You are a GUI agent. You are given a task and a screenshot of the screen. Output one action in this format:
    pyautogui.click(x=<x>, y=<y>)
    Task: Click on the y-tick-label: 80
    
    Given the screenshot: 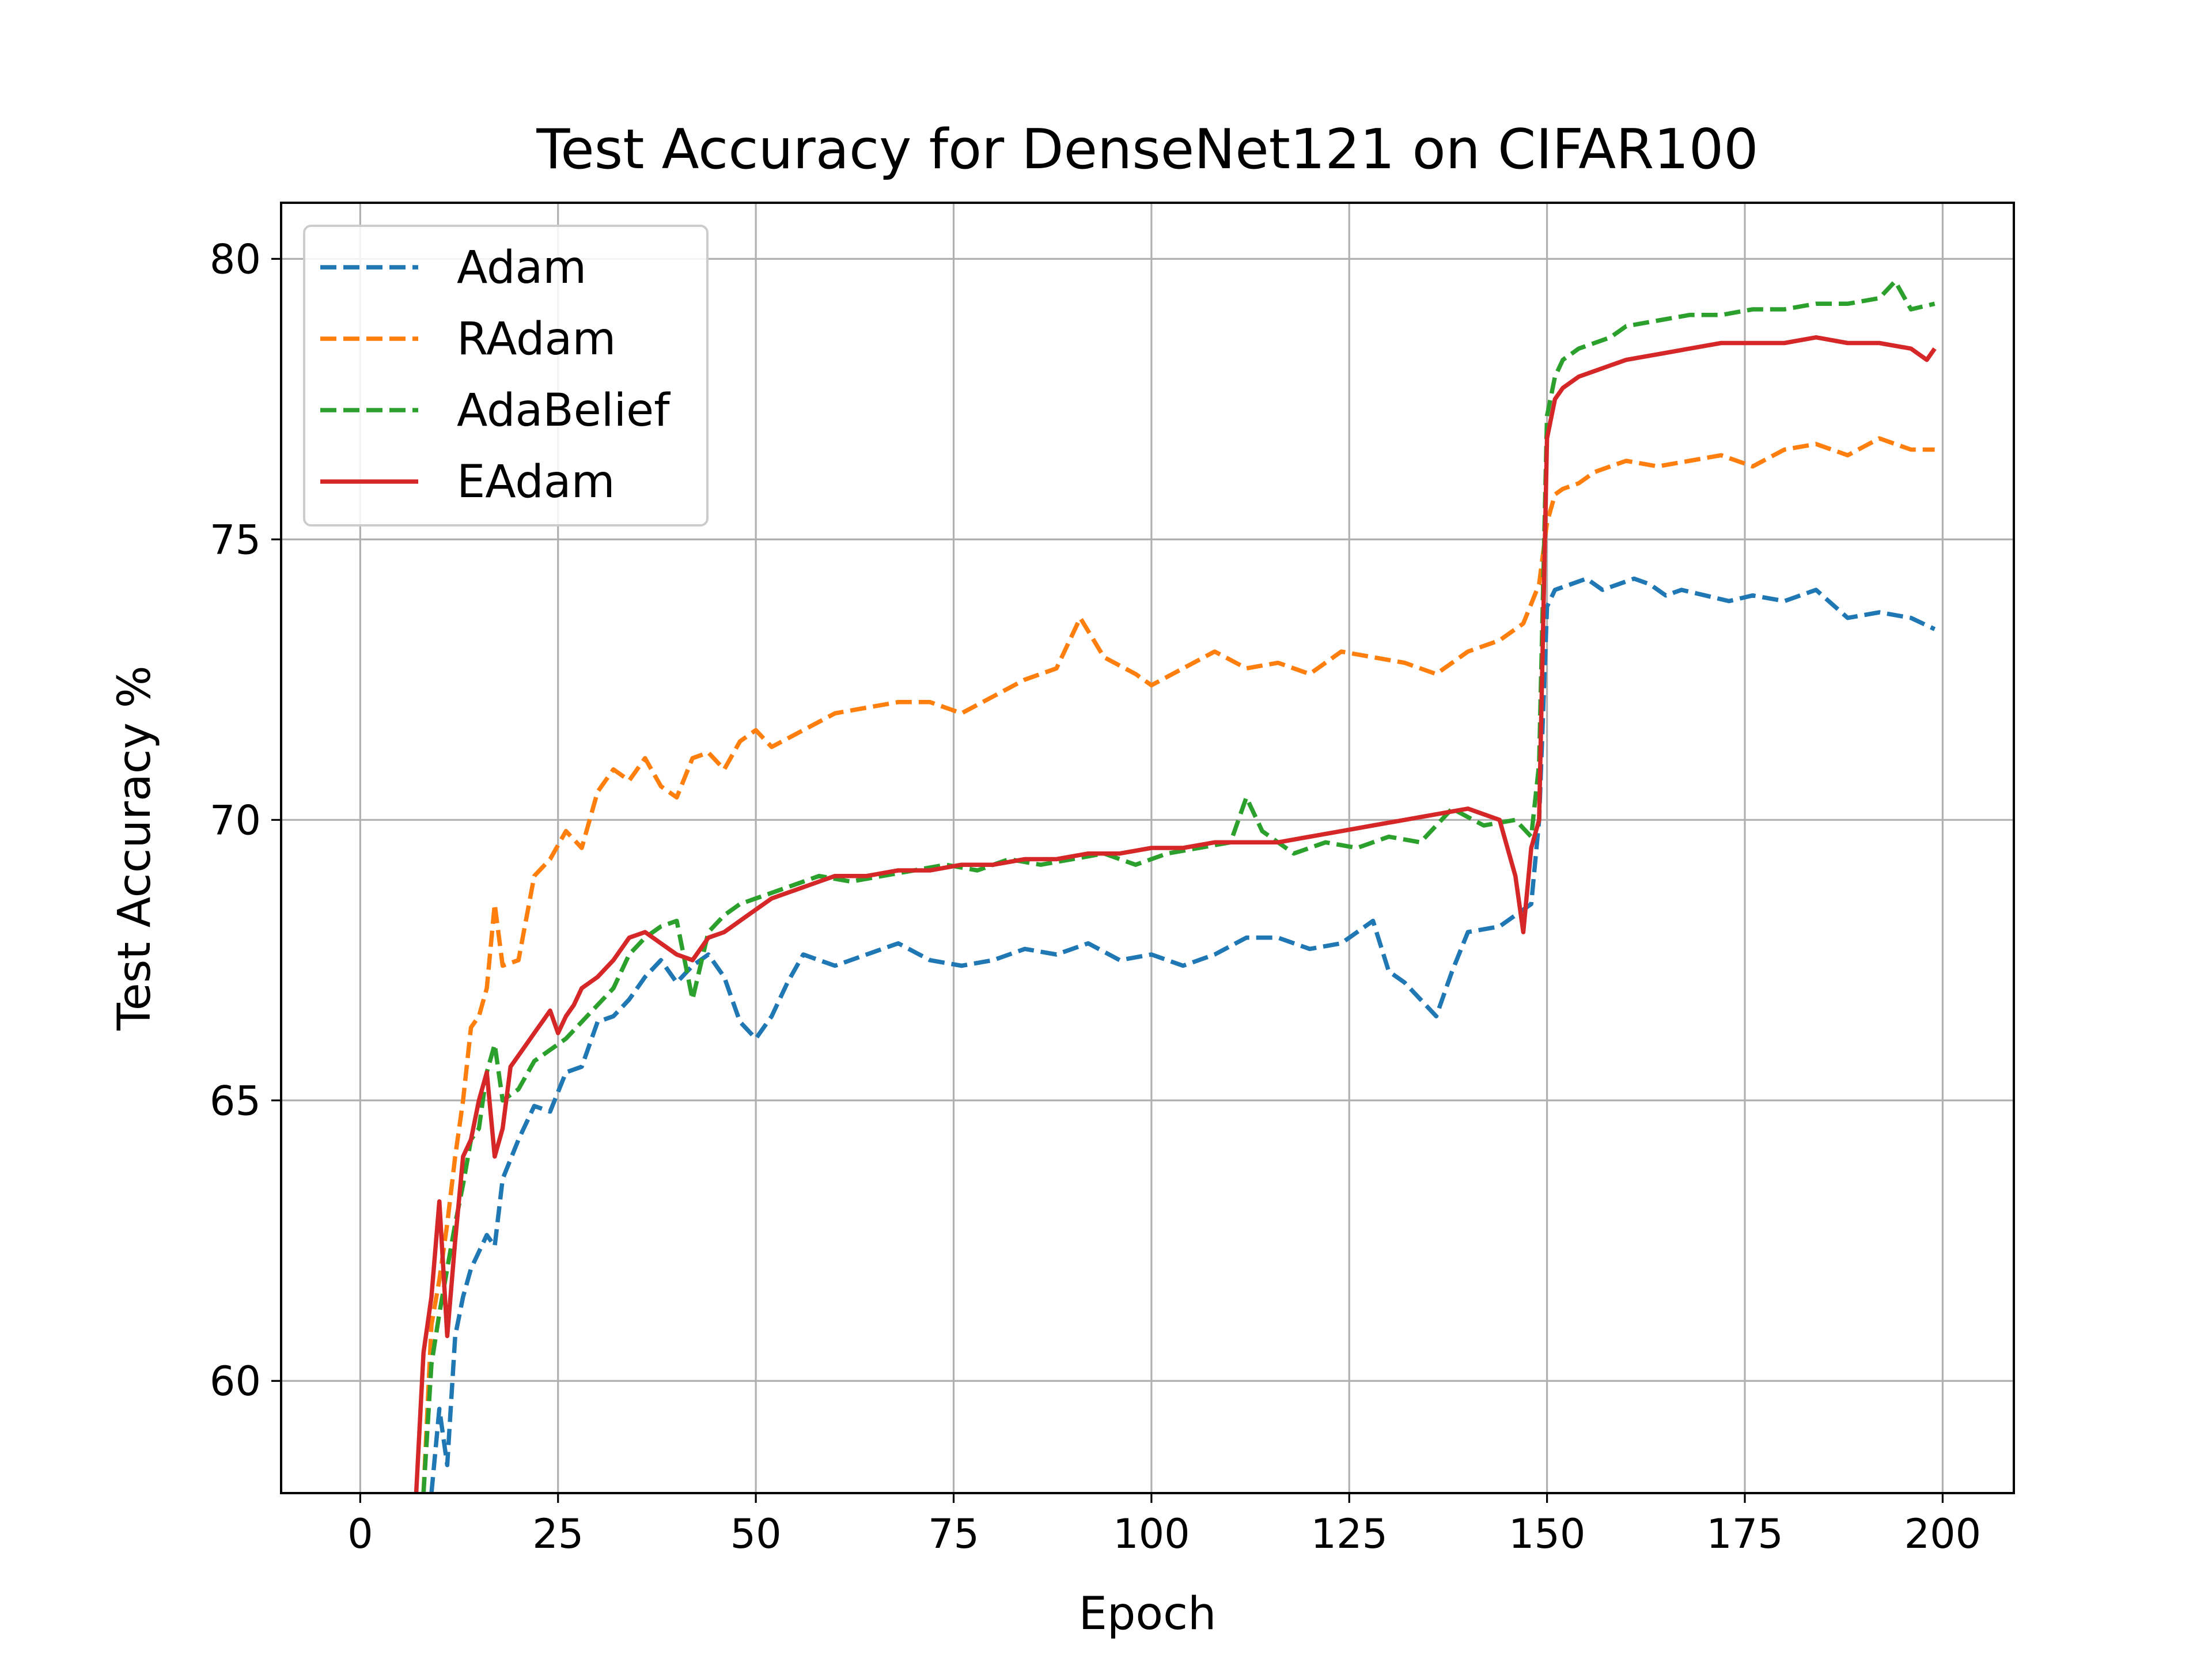 What is the action you would take?
    pyautogui.click(x=235, y=259)
    